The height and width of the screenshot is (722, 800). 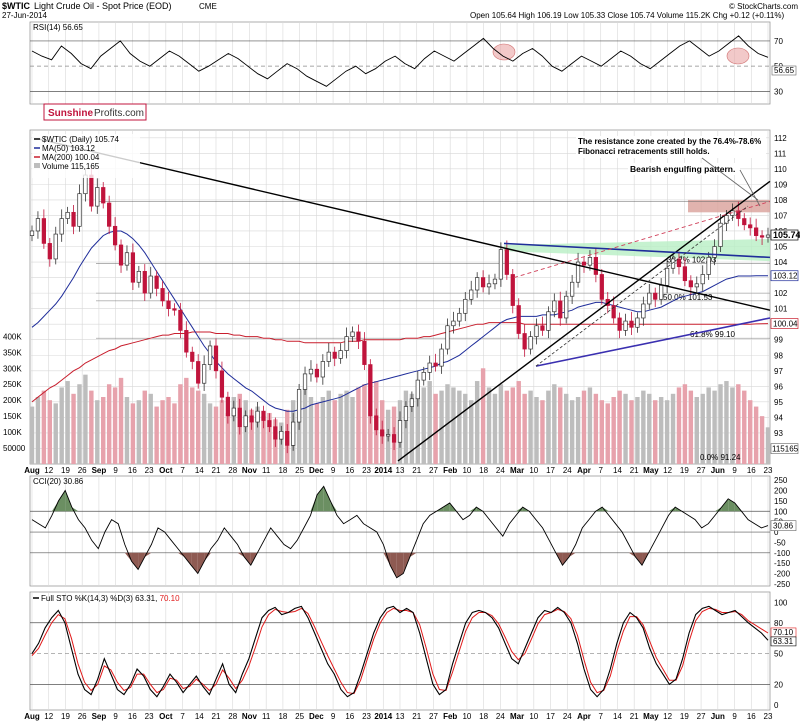 I want to click on watermark-logo: Sunshine Profits.com, so click(x=95, y=112).